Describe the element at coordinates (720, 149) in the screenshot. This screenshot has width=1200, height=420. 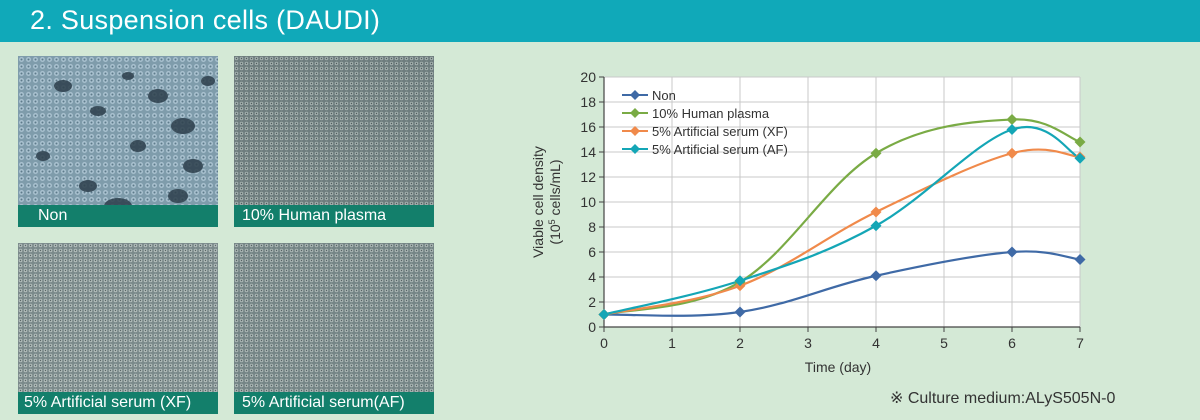
I see `legend-label-3: 5% Artificial serum (AF)` at that location.